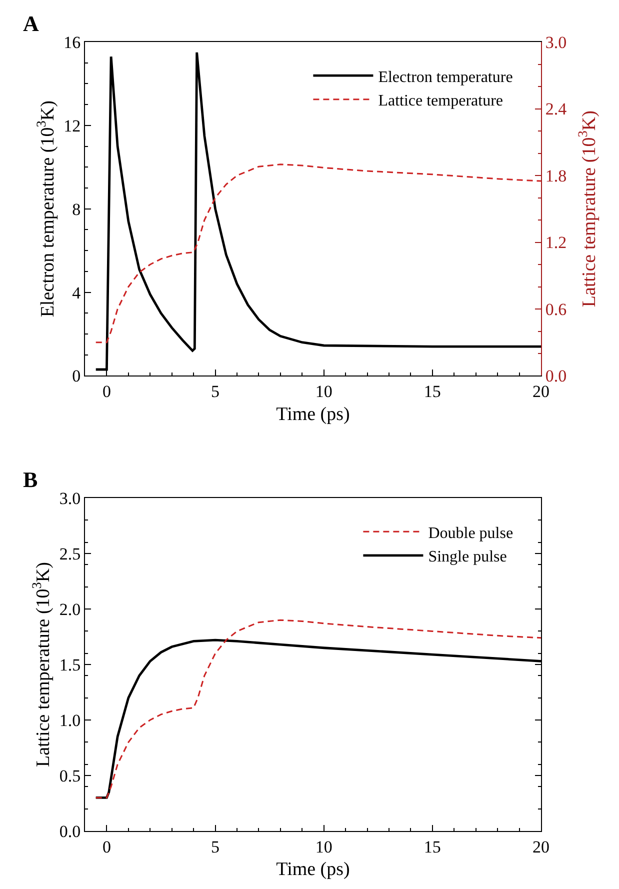  I want to click on y-tick-label: 4, so click(77, 292).